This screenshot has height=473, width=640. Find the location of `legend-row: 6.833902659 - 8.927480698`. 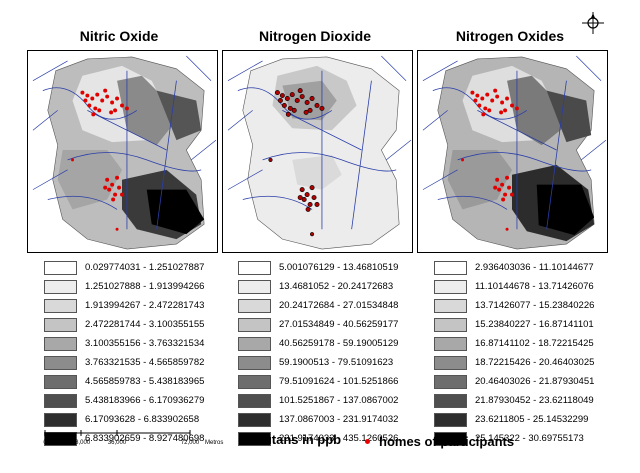

legend-row: 6.833902659 - 8.927480698 is located at coordinates (134, 438).